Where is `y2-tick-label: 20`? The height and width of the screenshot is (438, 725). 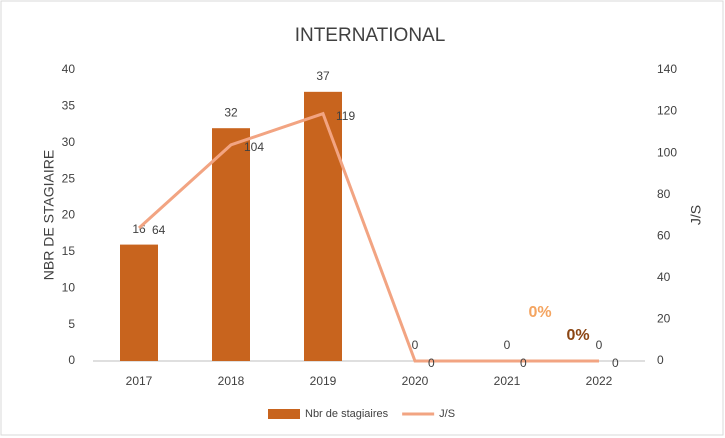 y2-tick-label: 20 is located at coordinates (664, 319).